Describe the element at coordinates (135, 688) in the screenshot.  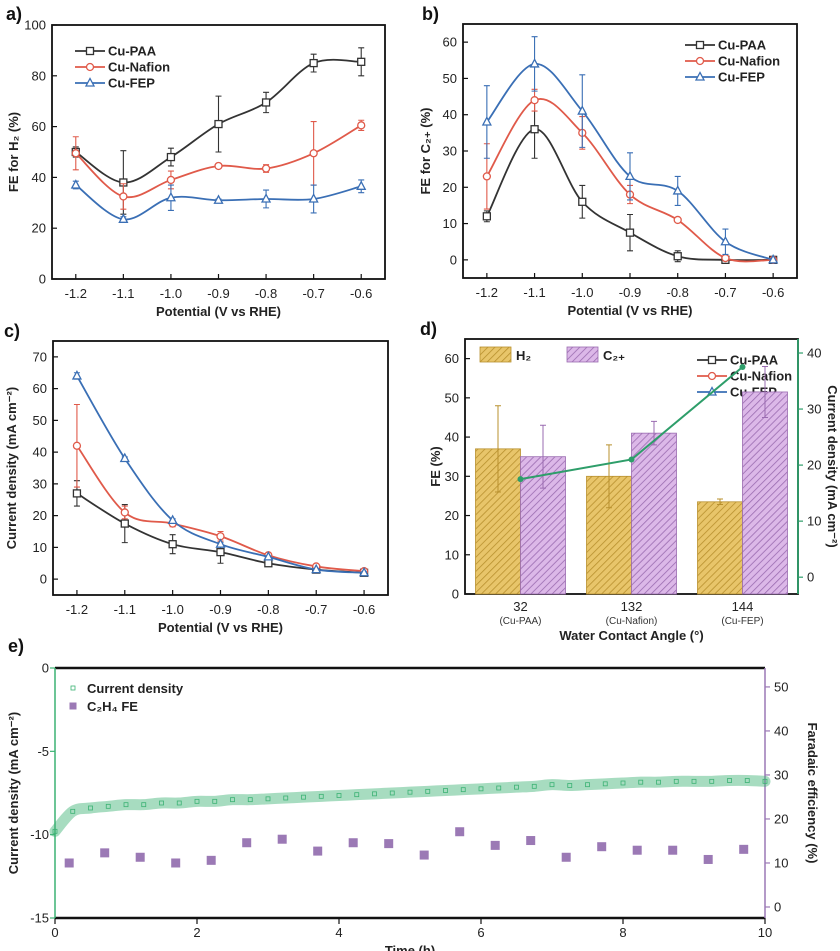
I see `legend-label: Current density` at that location.